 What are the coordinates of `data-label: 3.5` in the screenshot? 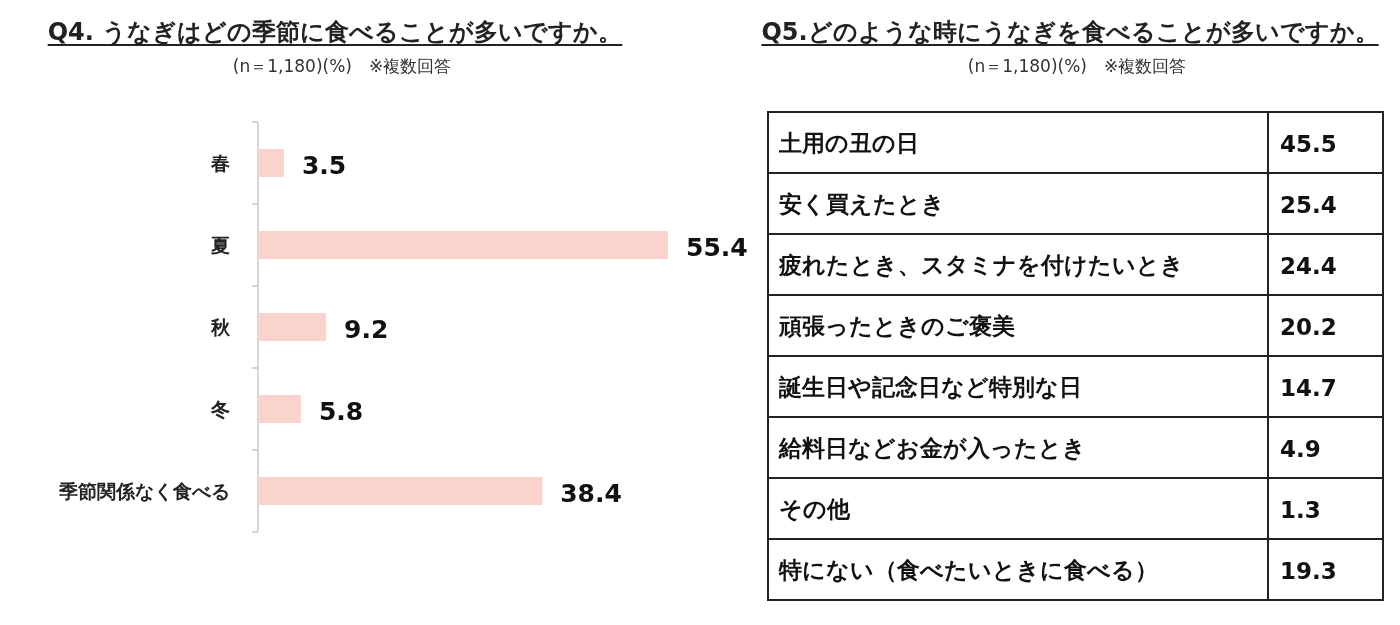 It's located at (324, 165).